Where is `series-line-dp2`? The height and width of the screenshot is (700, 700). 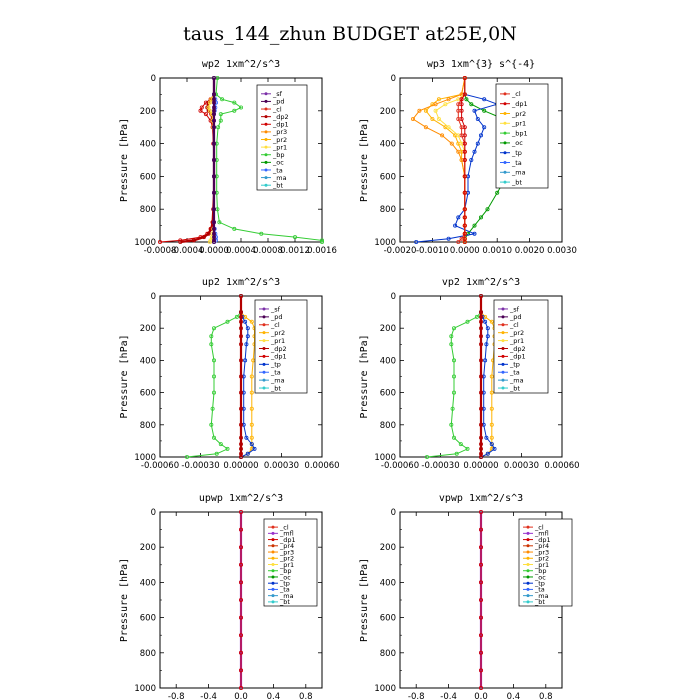
series-line-dp2 is located at coordinates (198, 161).